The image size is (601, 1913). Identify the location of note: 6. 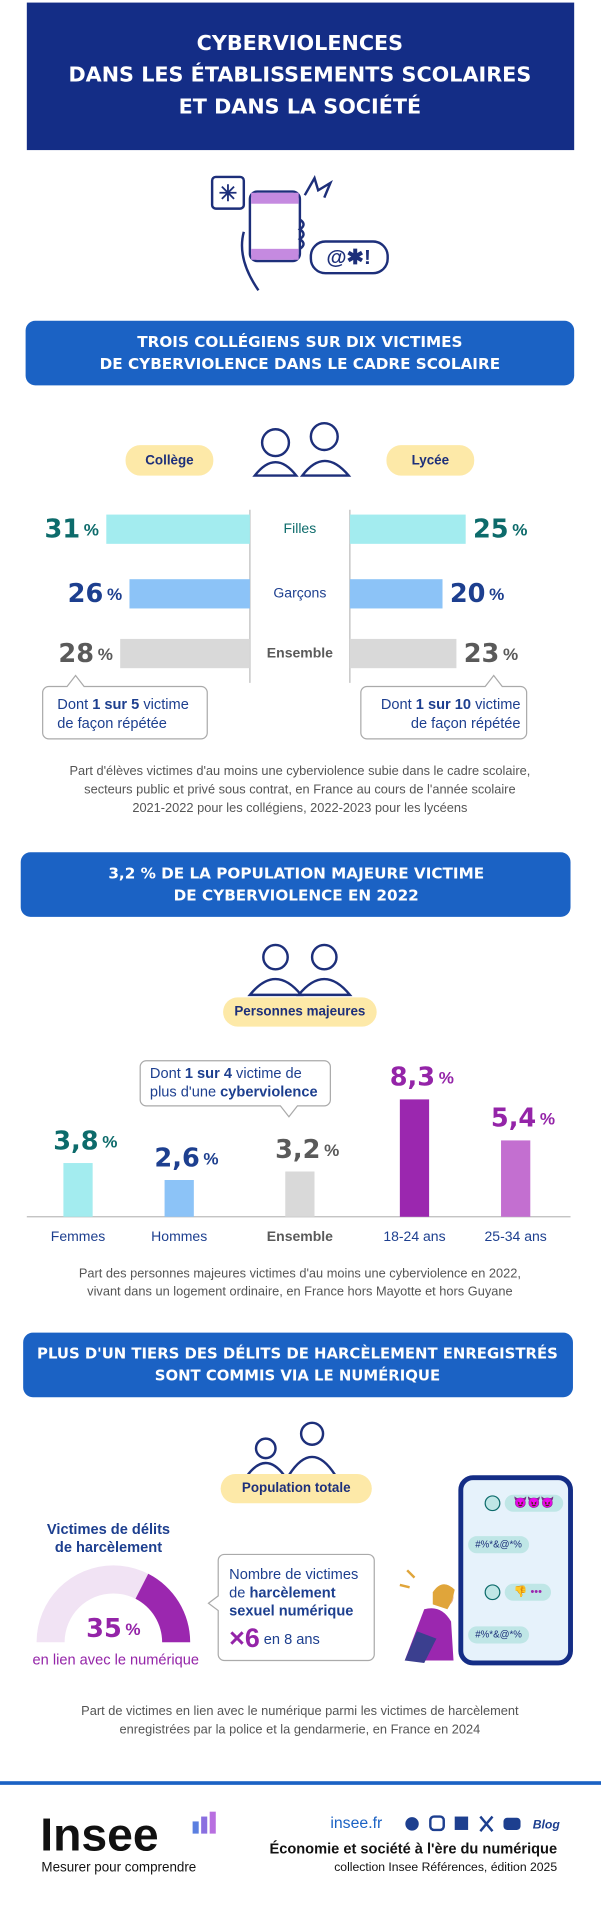
(252, 1638).